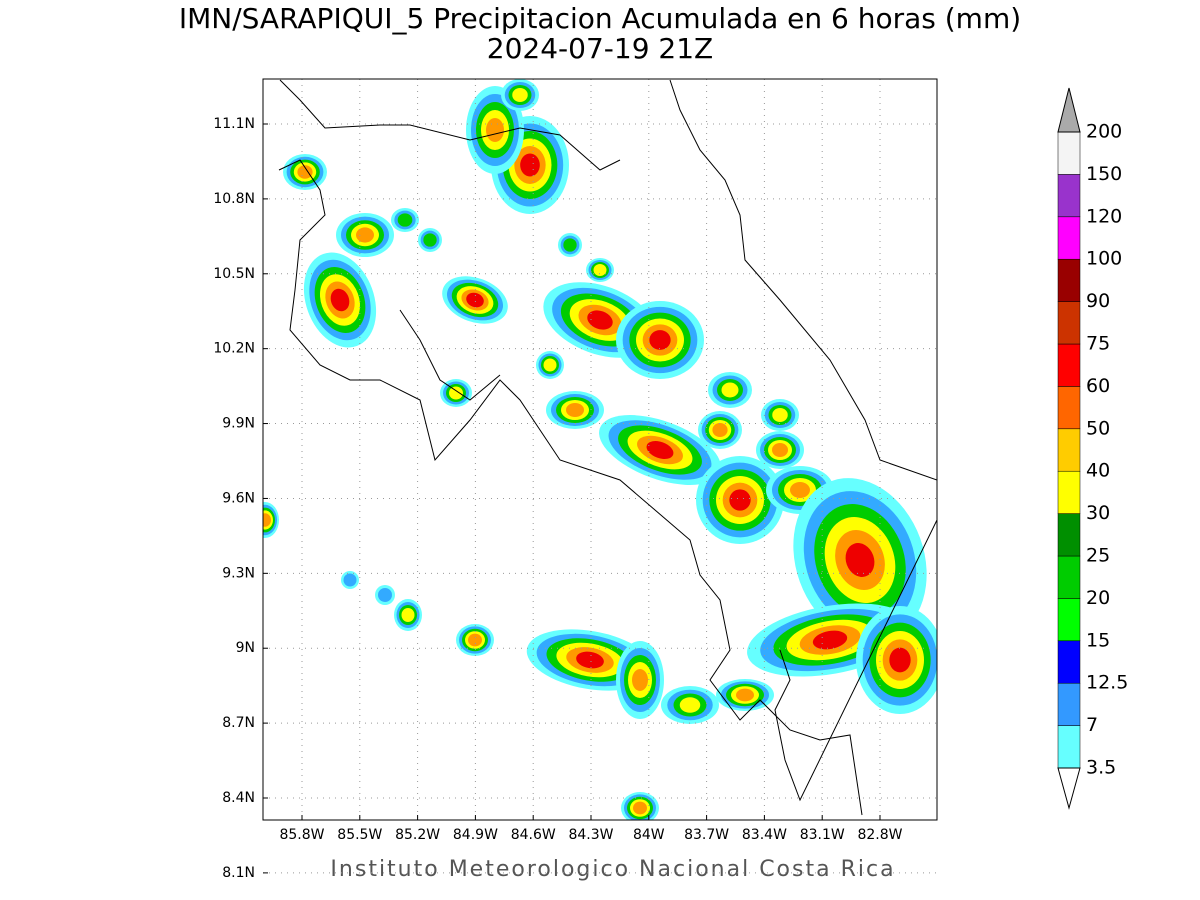 This screenshot has width=1200, height=900. I want to click on caribbean-coast, so click(803, 280).